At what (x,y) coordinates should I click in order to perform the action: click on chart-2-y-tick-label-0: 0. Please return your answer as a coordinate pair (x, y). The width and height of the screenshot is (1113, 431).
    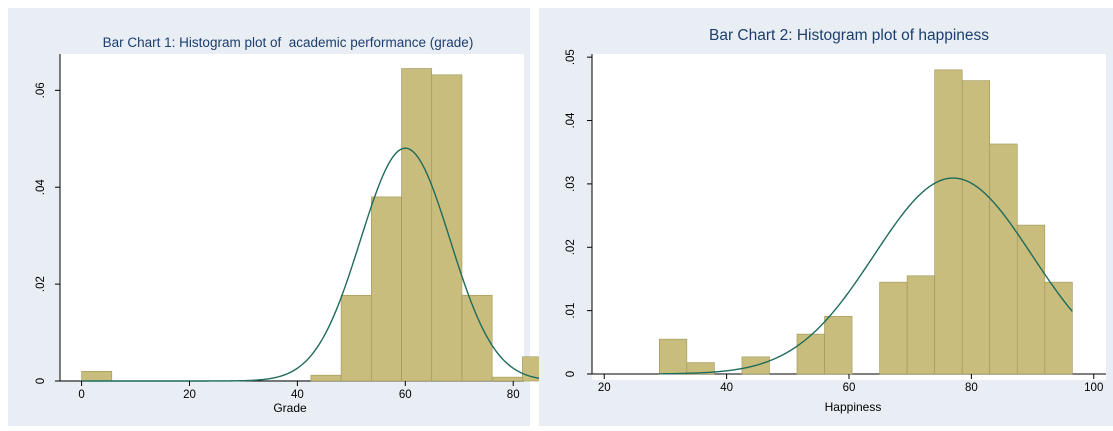
    Looking at the image, I should click on (571, 374).